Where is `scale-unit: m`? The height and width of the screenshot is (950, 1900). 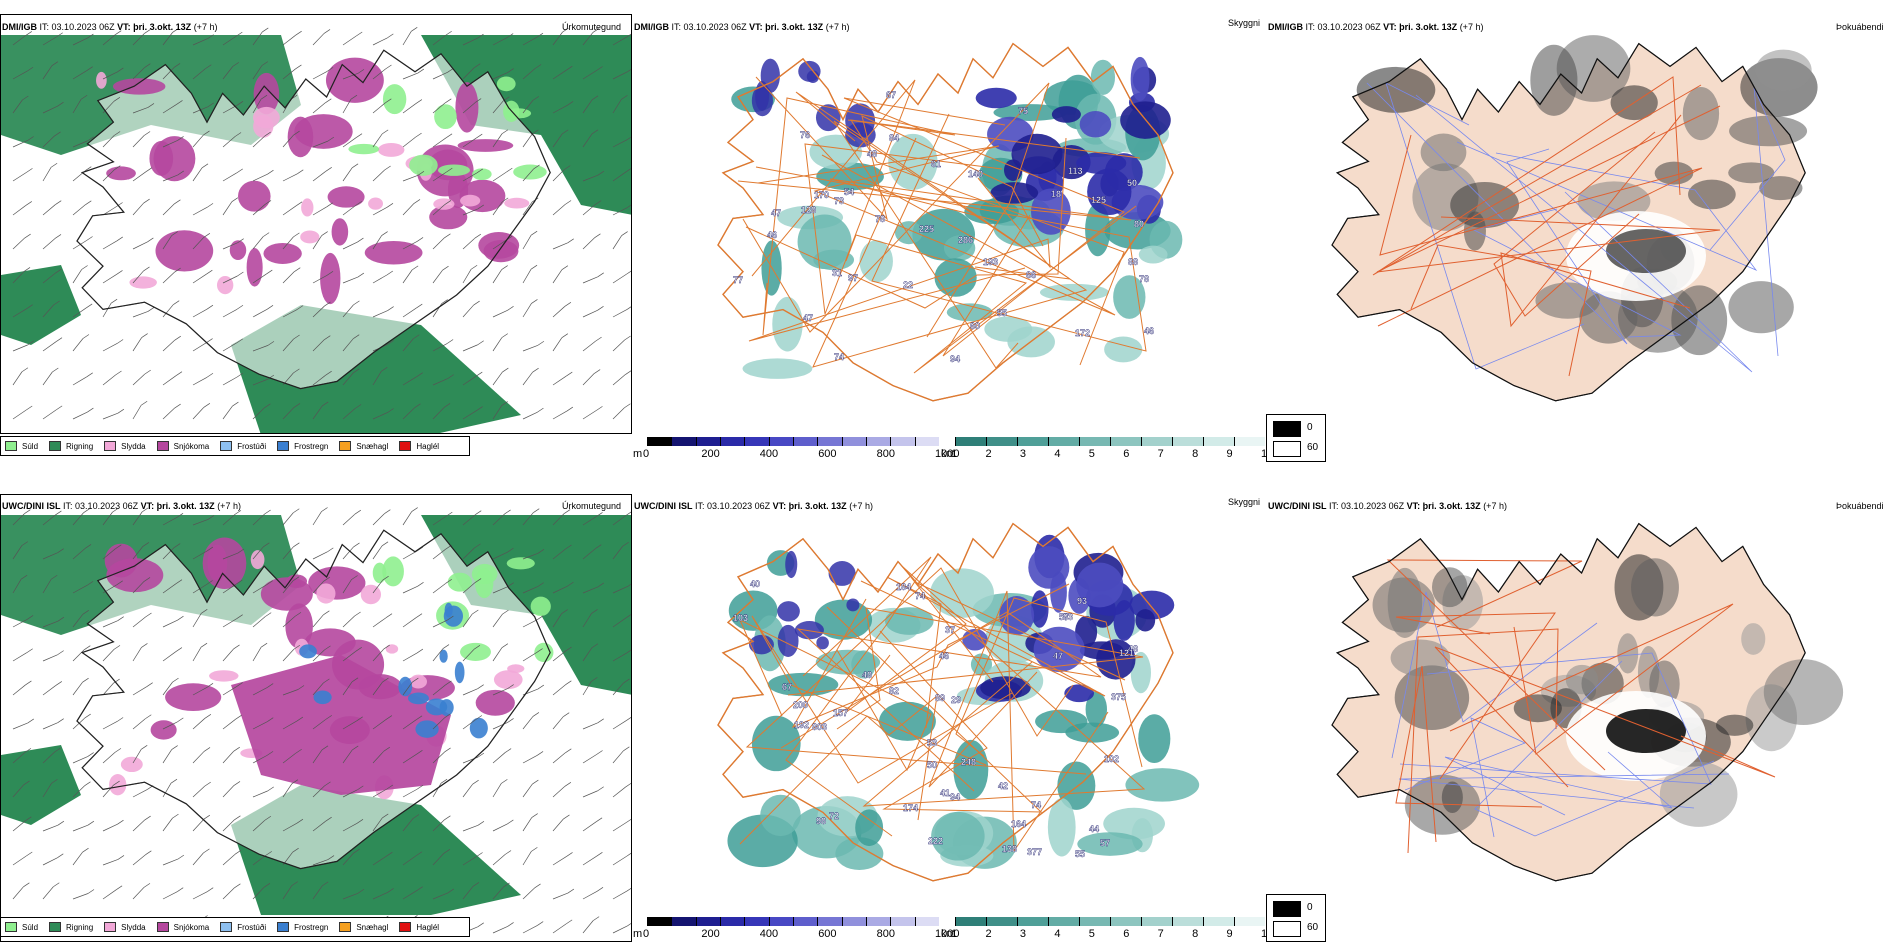 scale-unit: m is located at coordinates (638, 934).